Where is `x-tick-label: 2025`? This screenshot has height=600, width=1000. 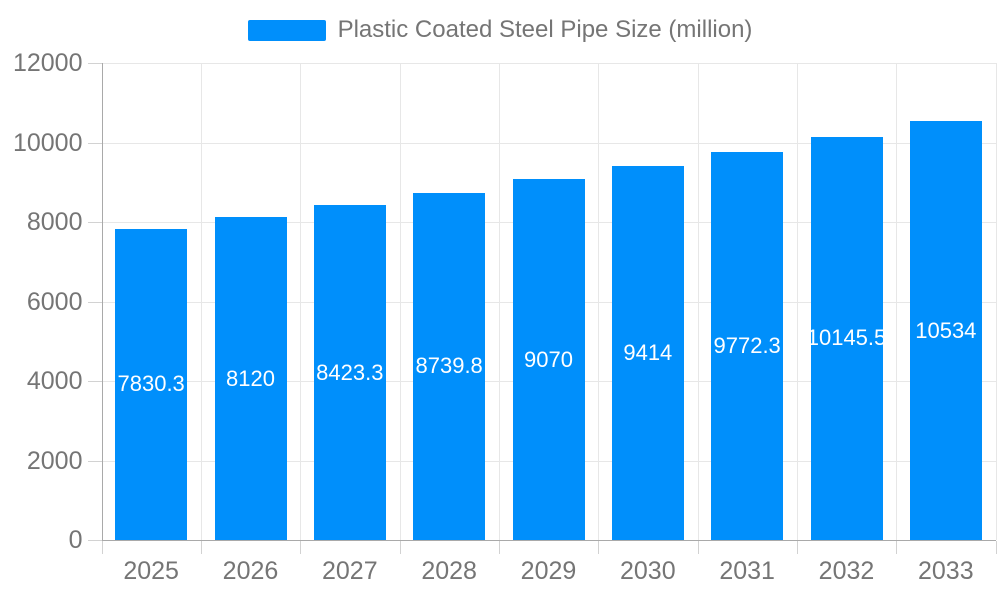 x-tick-label: 2025 is located at coordinates (151, 571).